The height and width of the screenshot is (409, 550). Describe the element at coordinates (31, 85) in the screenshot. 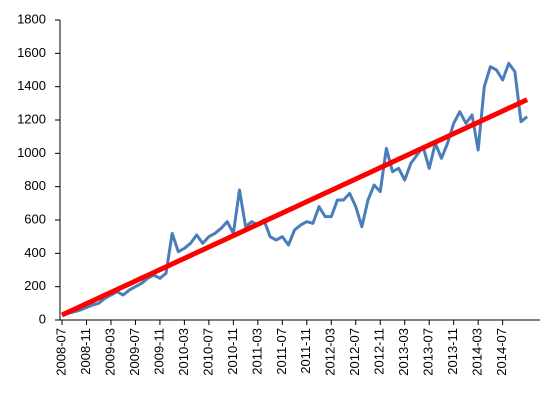

I see `y-tick-label: 1400` at that location.